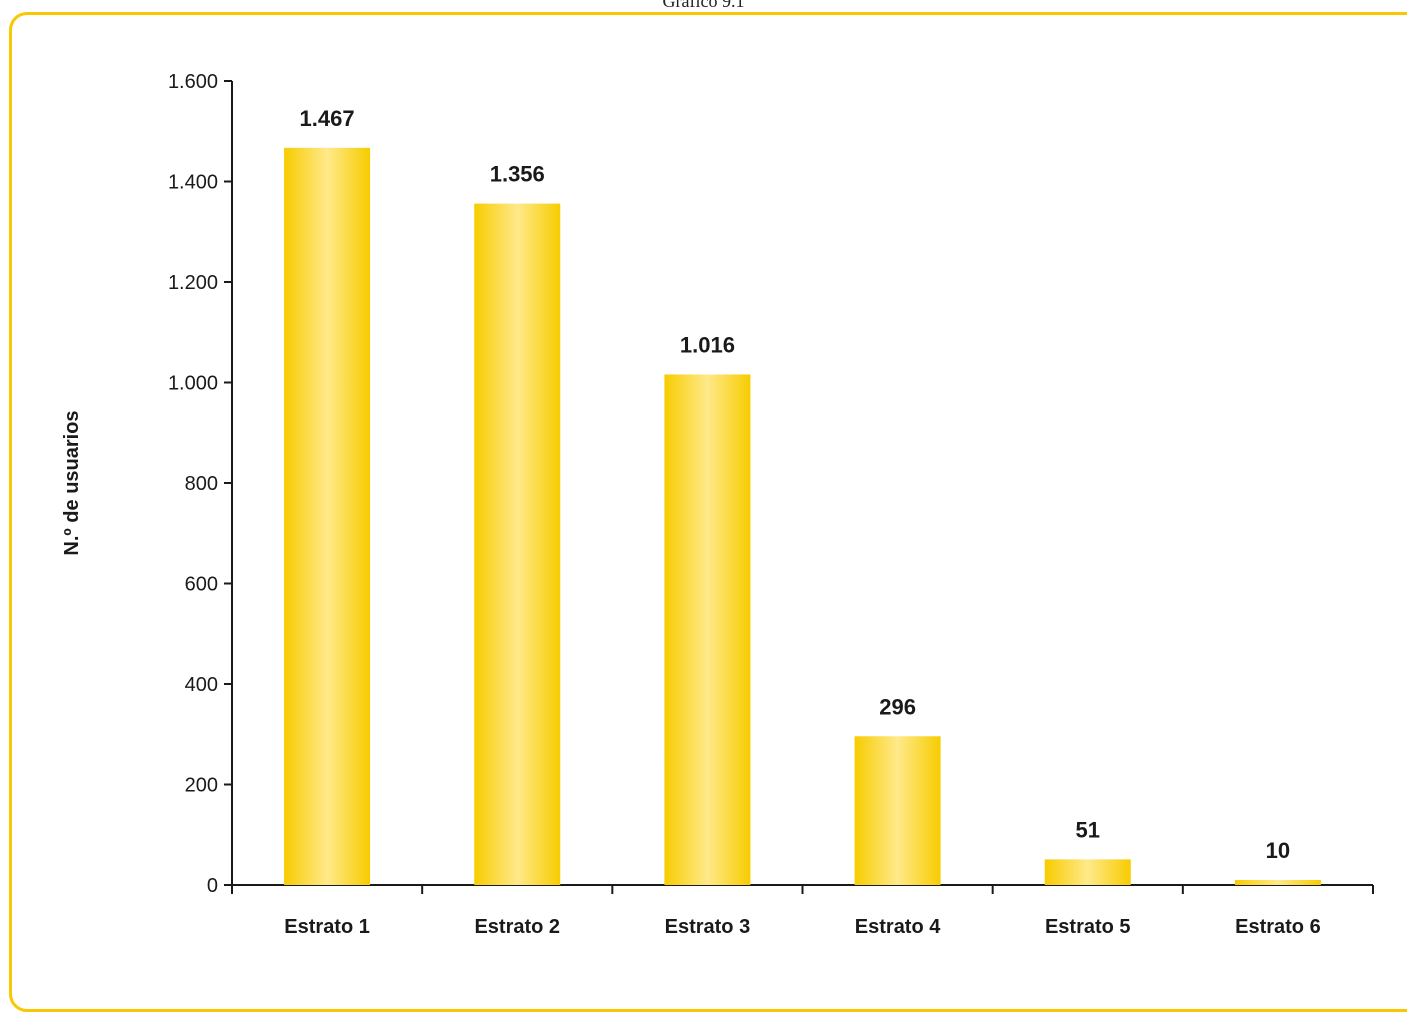 The height and width of the screenshot is (1012, 1407). I want to click on y-tick-label: 1.600, so click(193, 82).